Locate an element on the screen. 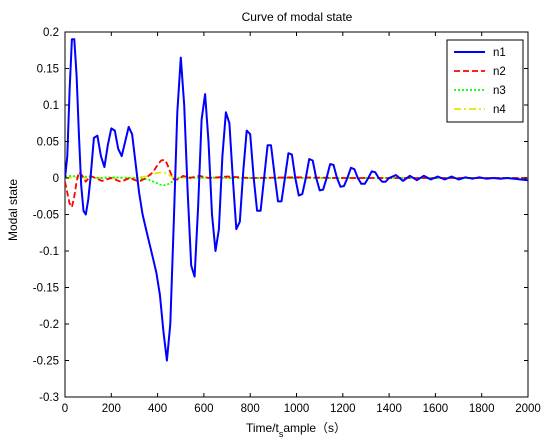 The width and height of the screenshot is (550, 446). y-tick-label: -0.05 is located at coordinates (46, 216).